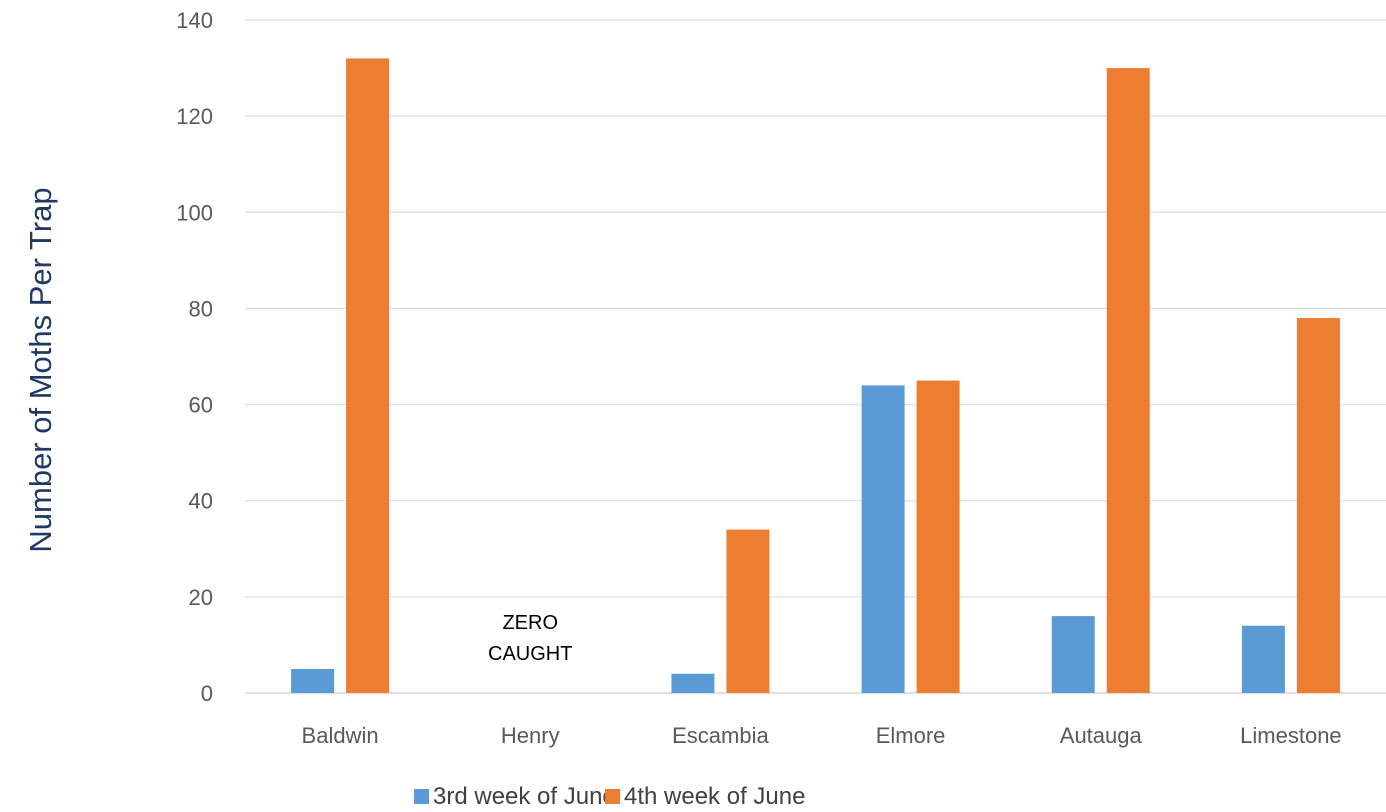  Describe the element at coordinates (340, 735) in the screenshot. I see `x-tick-label: Baldwin` at that location.